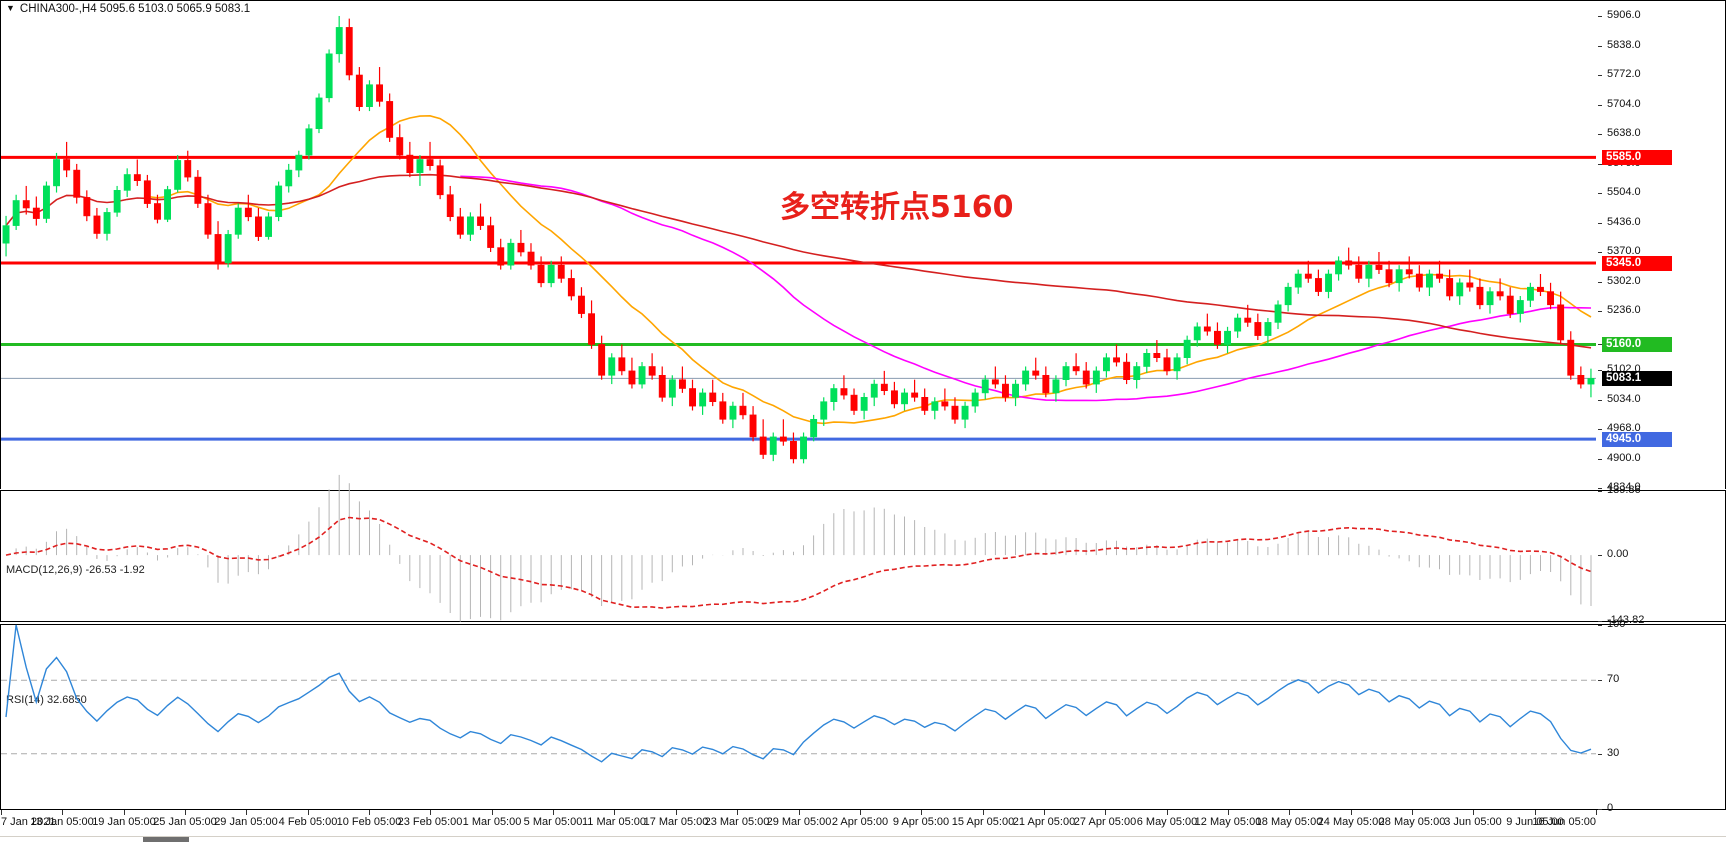 The width and height of the screenshot is (1726, 843). I want to click on rsi-axis-label: 30, so click(1613, 753).